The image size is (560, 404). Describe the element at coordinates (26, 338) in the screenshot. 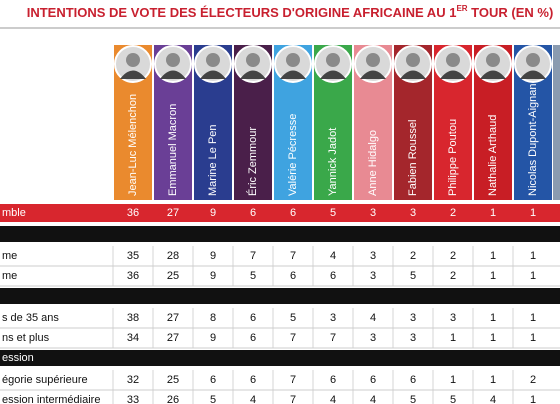

I see `row-label: ns et plus` at that location.